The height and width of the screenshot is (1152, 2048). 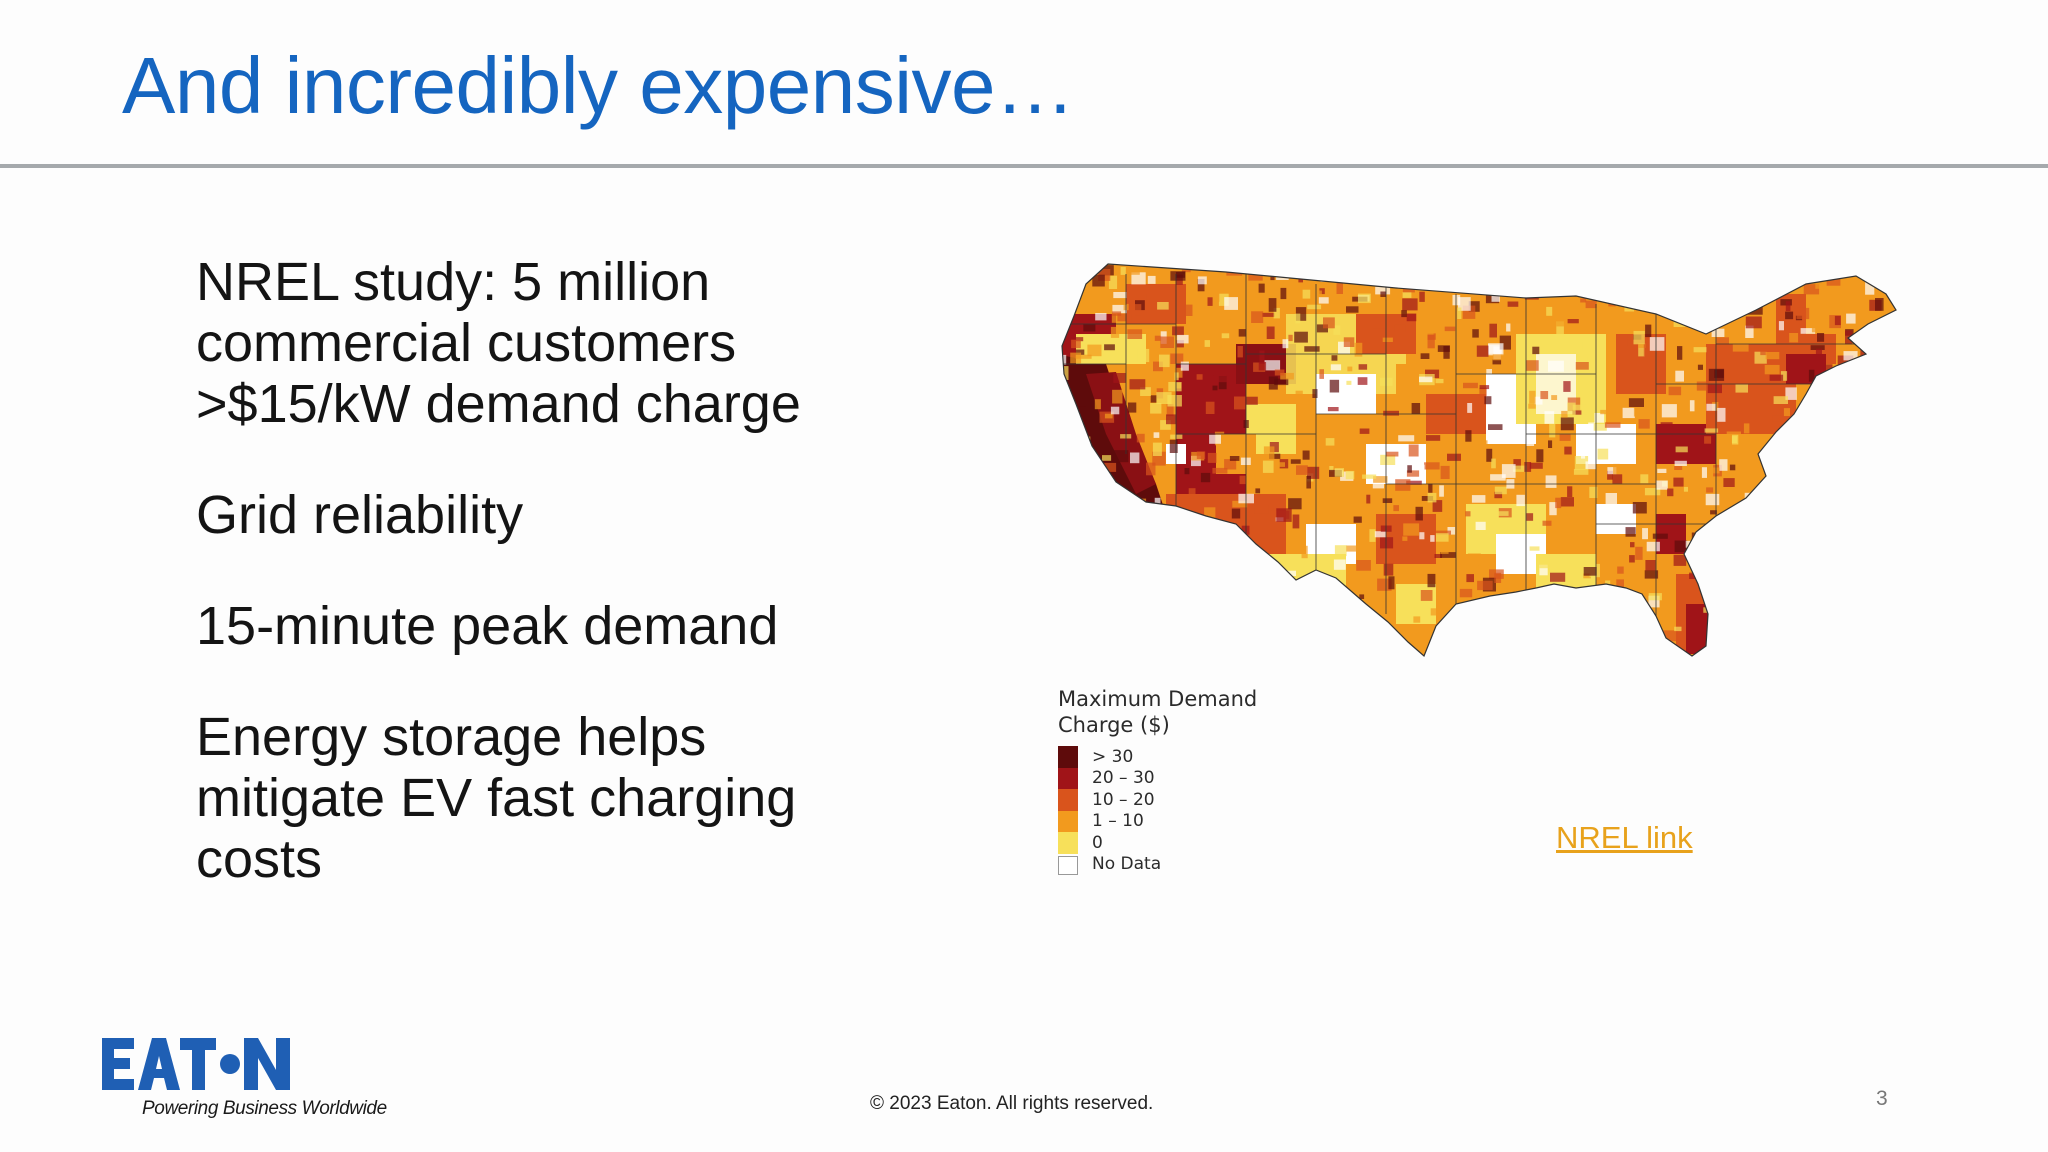 I want to click on us-map-image, so click(x=1479, y=460).